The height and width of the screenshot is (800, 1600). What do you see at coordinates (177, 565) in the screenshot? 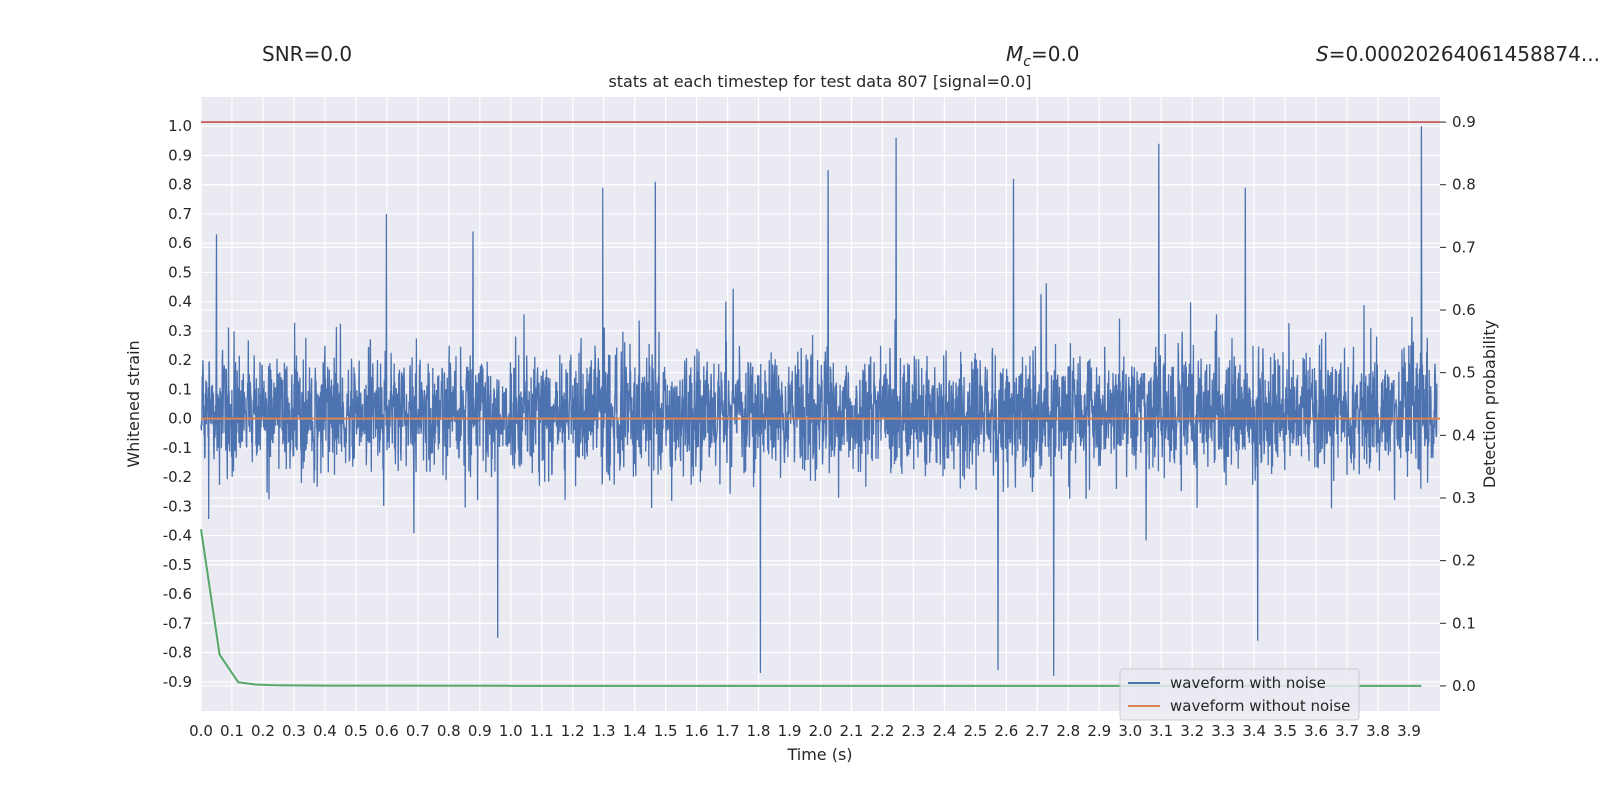
I see `y-left-tick-label: -0.5` at bounding box center [177, 565].